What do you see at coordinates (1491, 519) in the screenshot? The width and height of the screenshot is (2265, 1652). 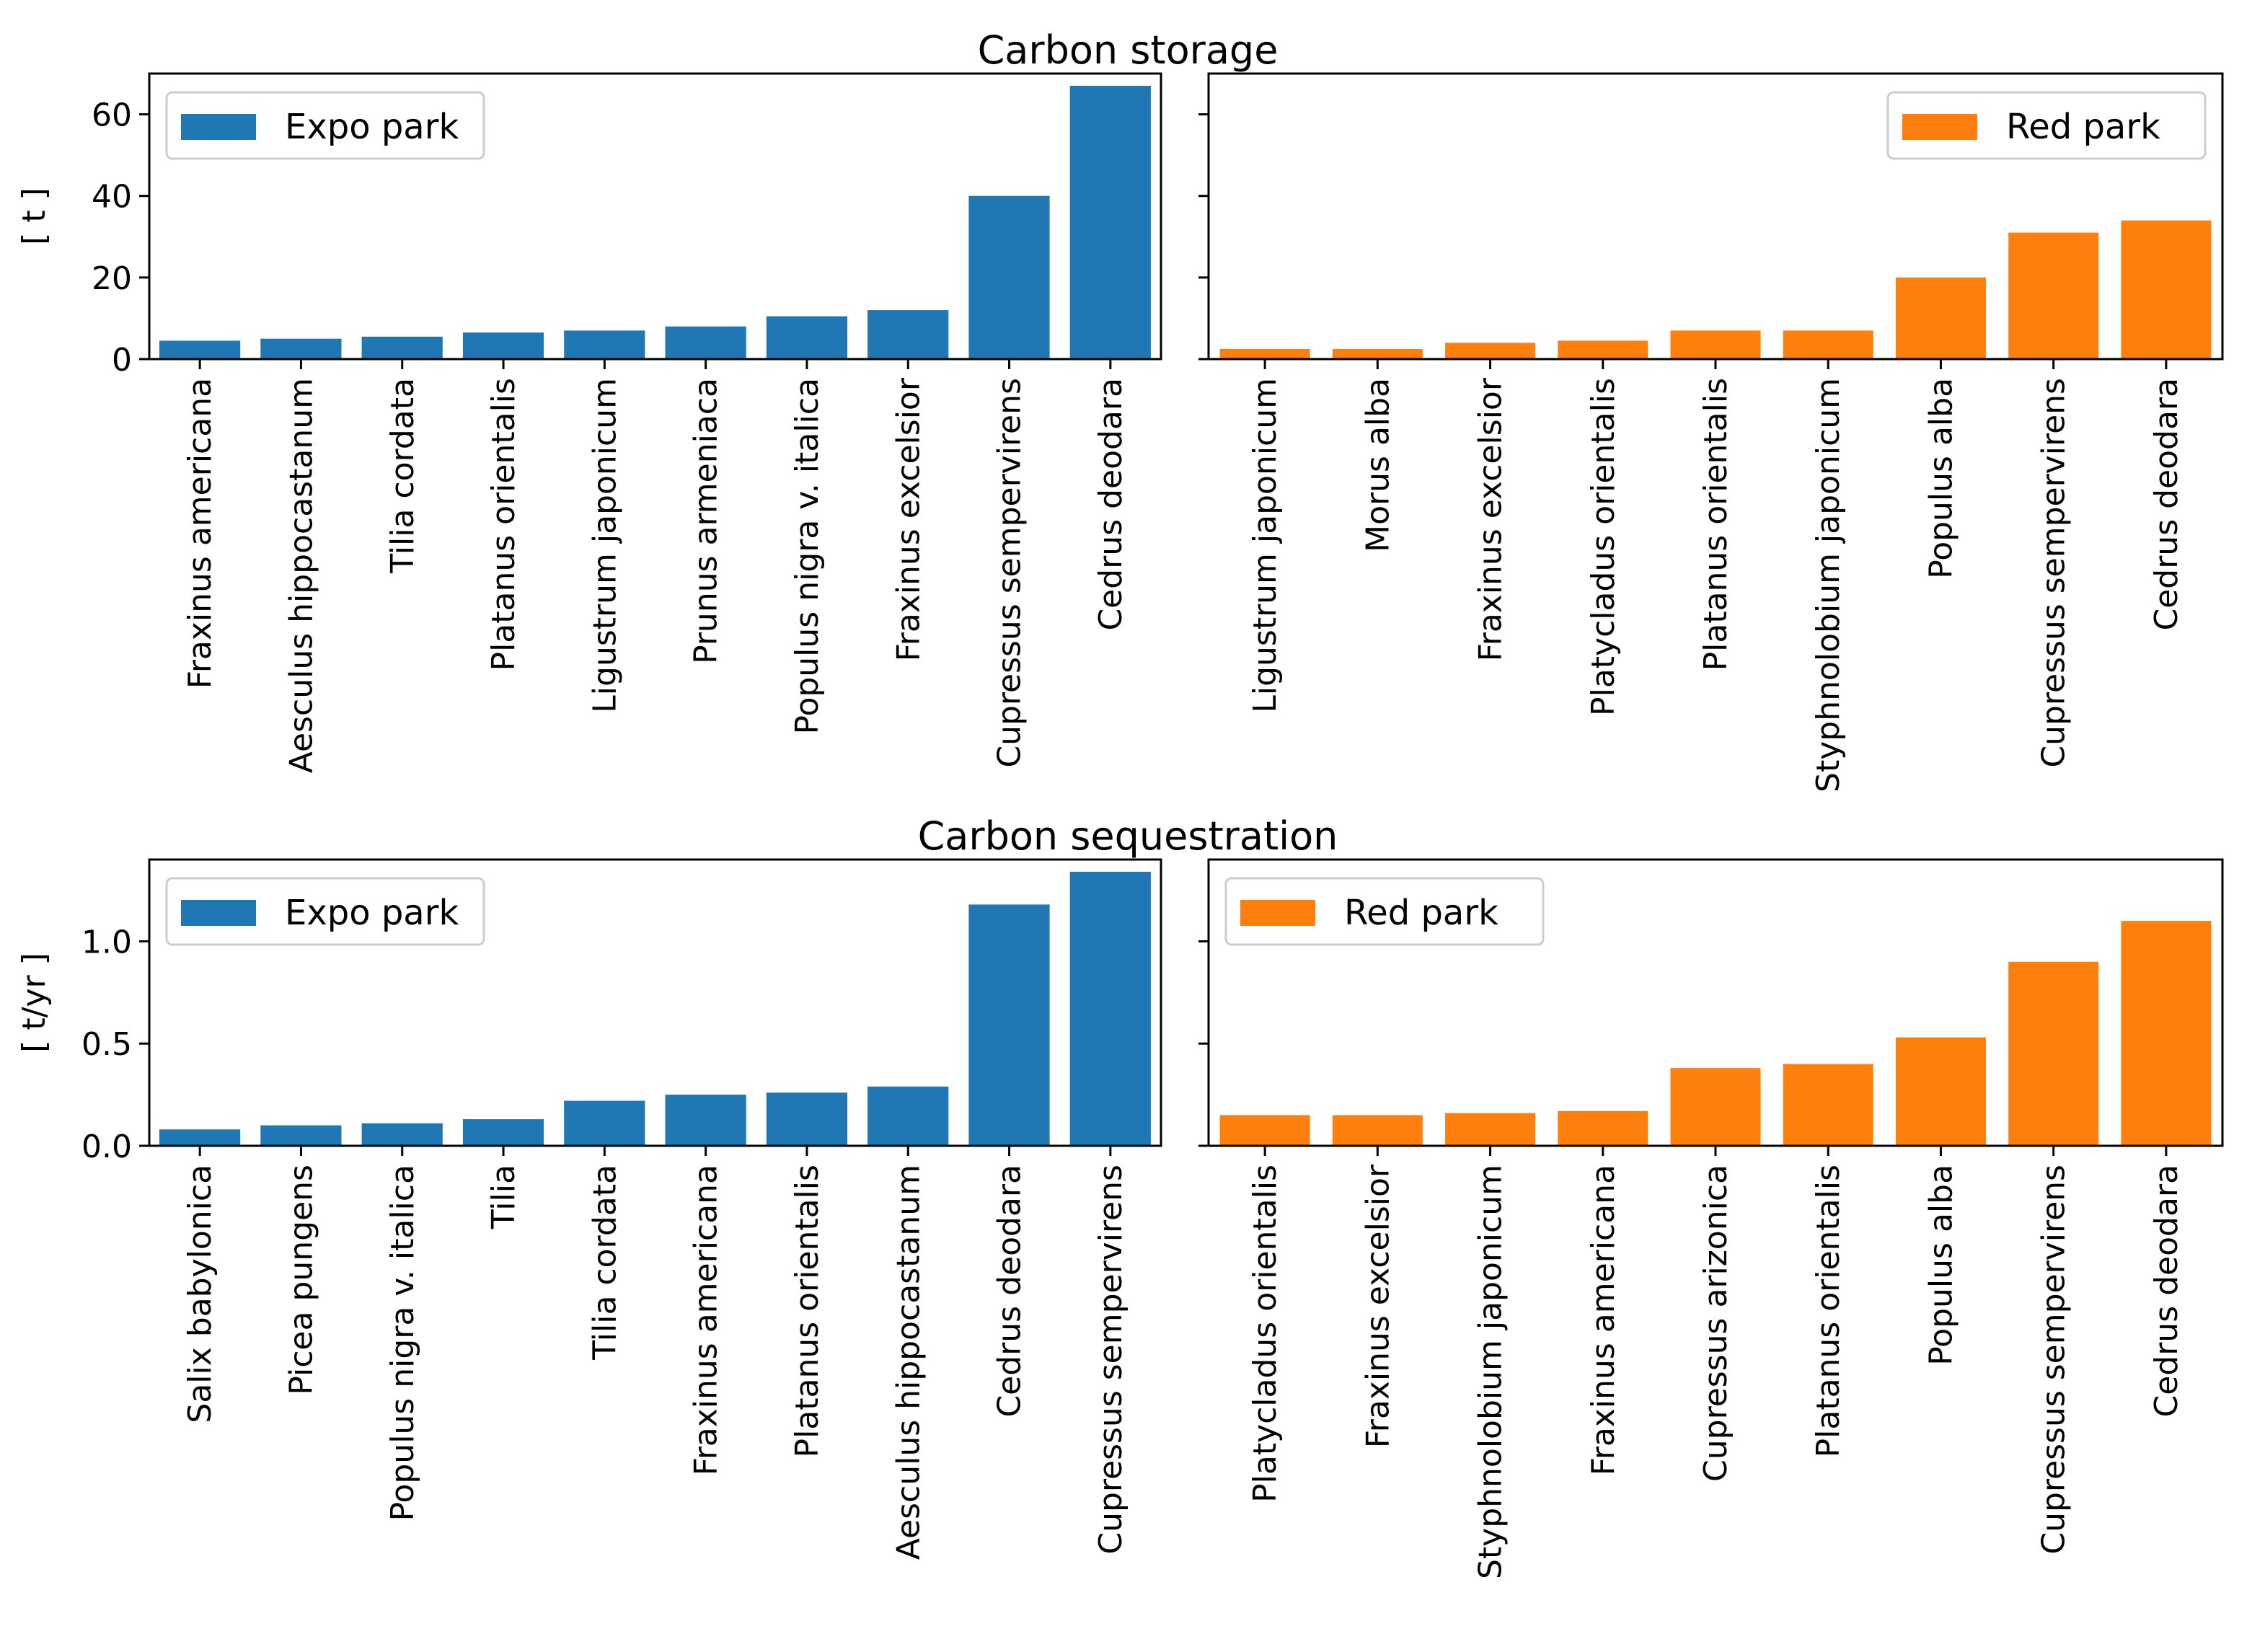 I see `xtick-label-storage-red-3: Fraxinus excelsior` at bounding box center [1491, 519].